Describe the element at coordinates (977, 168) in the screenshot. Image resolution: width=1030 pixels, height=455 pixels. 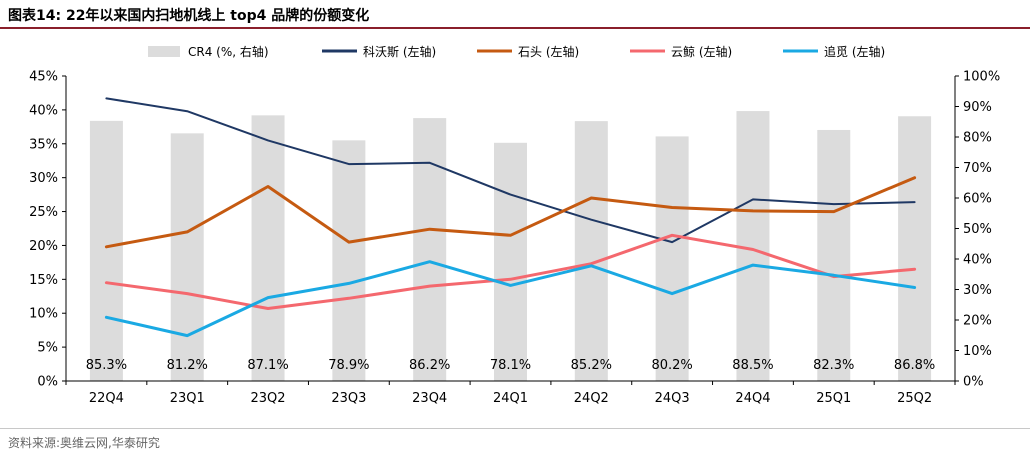
I see `y-right-tick-label: 70%` at that location.